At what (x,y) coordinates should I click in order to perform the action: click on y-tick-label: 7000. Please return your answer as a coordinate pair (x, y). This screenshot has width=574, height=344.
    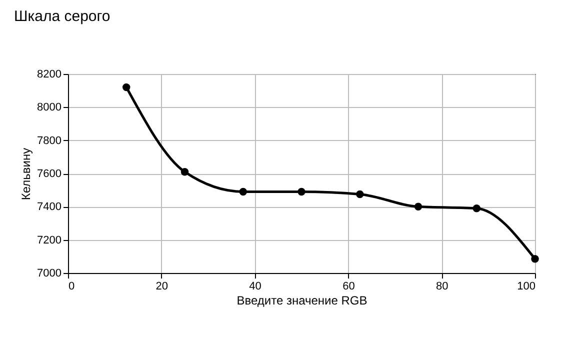
    Looking at the image, I should click on (49, 274).